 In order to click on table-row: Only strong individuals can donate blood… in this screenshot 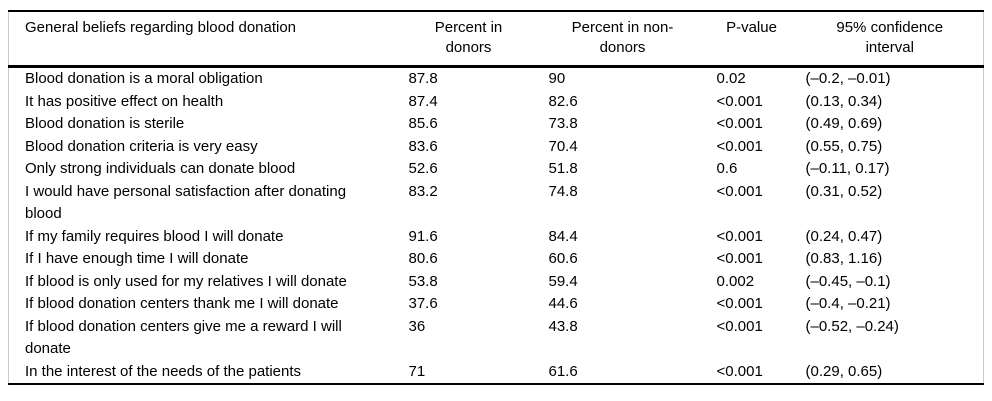, I will do `click(496, 169)`.